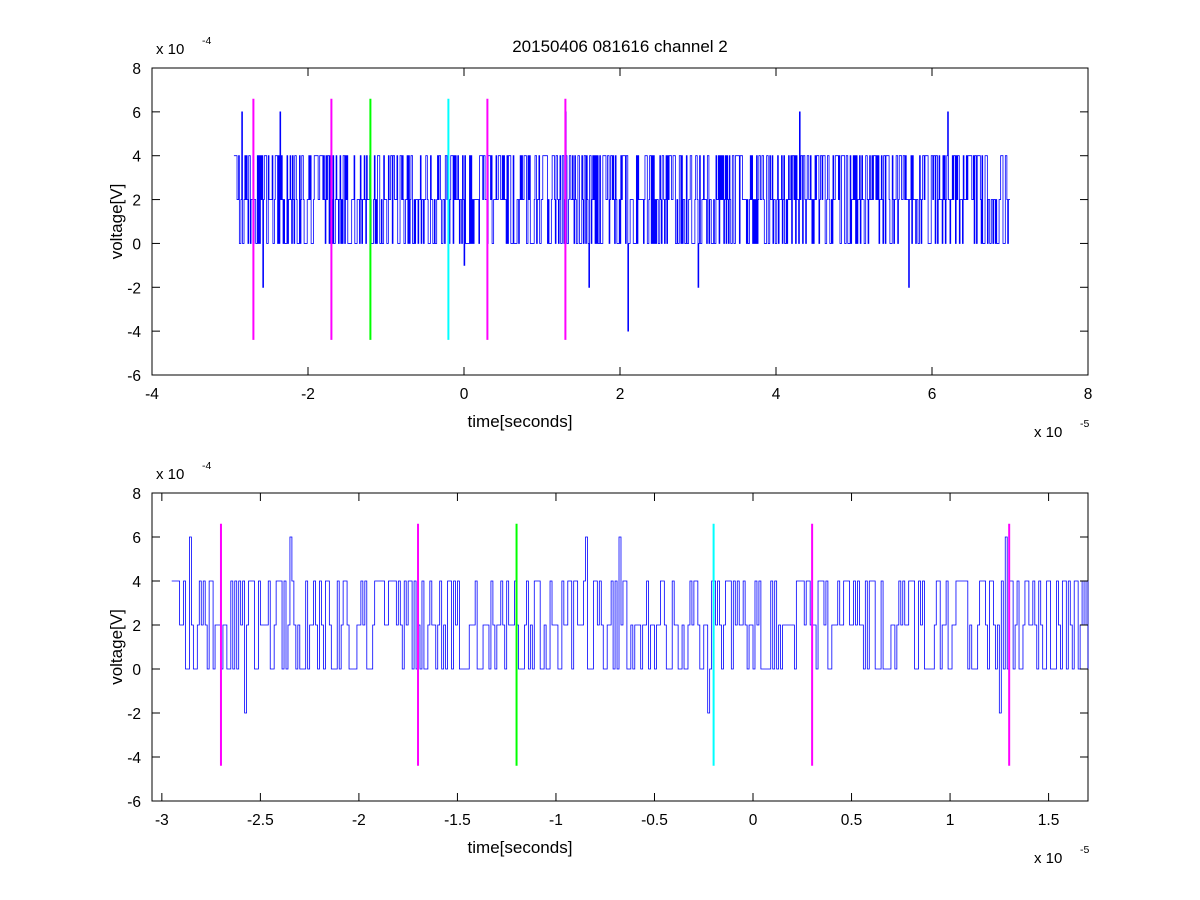 This screenshot has width=1200, height=900. Describe the element at coordinates (852, 820) in the screenshot. I see `x-tick-label-7: 0.5` at that location.